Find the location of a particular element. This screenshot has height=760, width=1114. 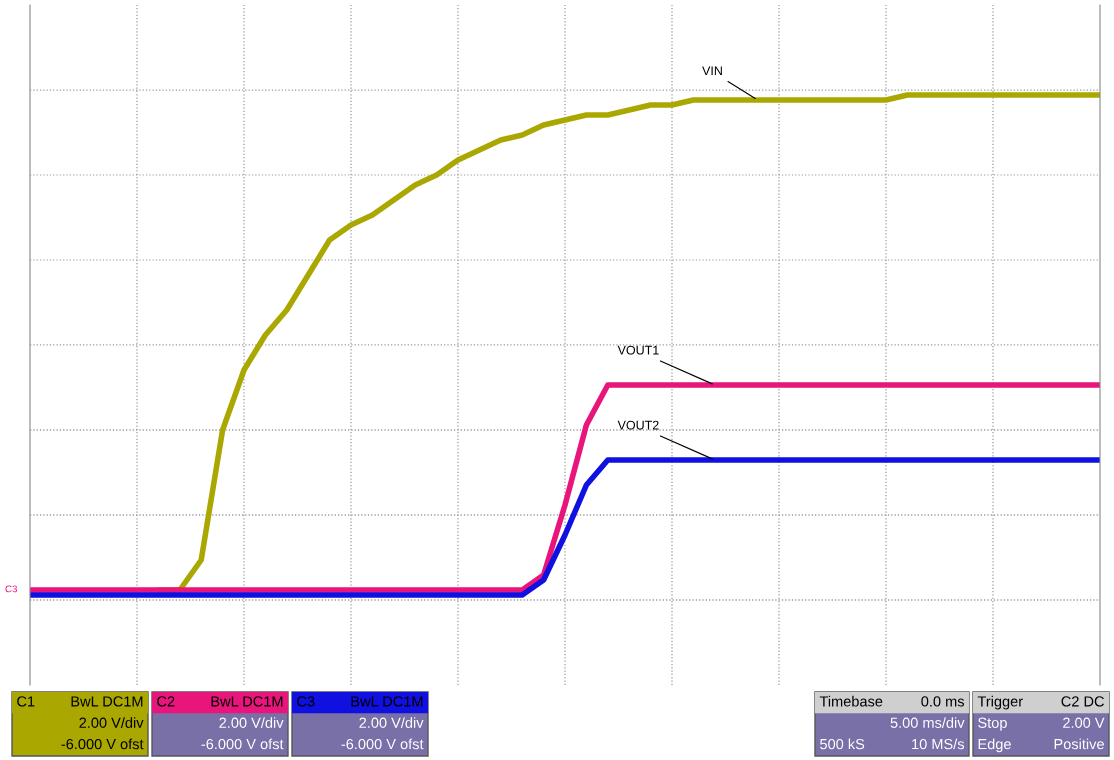

text: VOUT1 is located at coordinates (638, 350).